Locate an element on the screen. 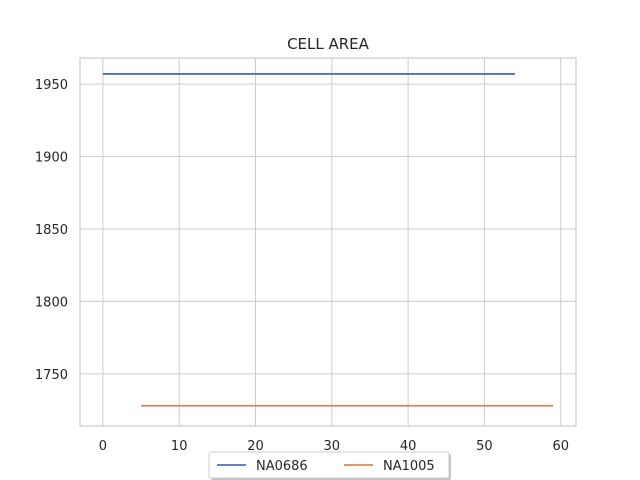 This screenshot has height=480, width=640. legend-box is located at coordinates (329, 465).